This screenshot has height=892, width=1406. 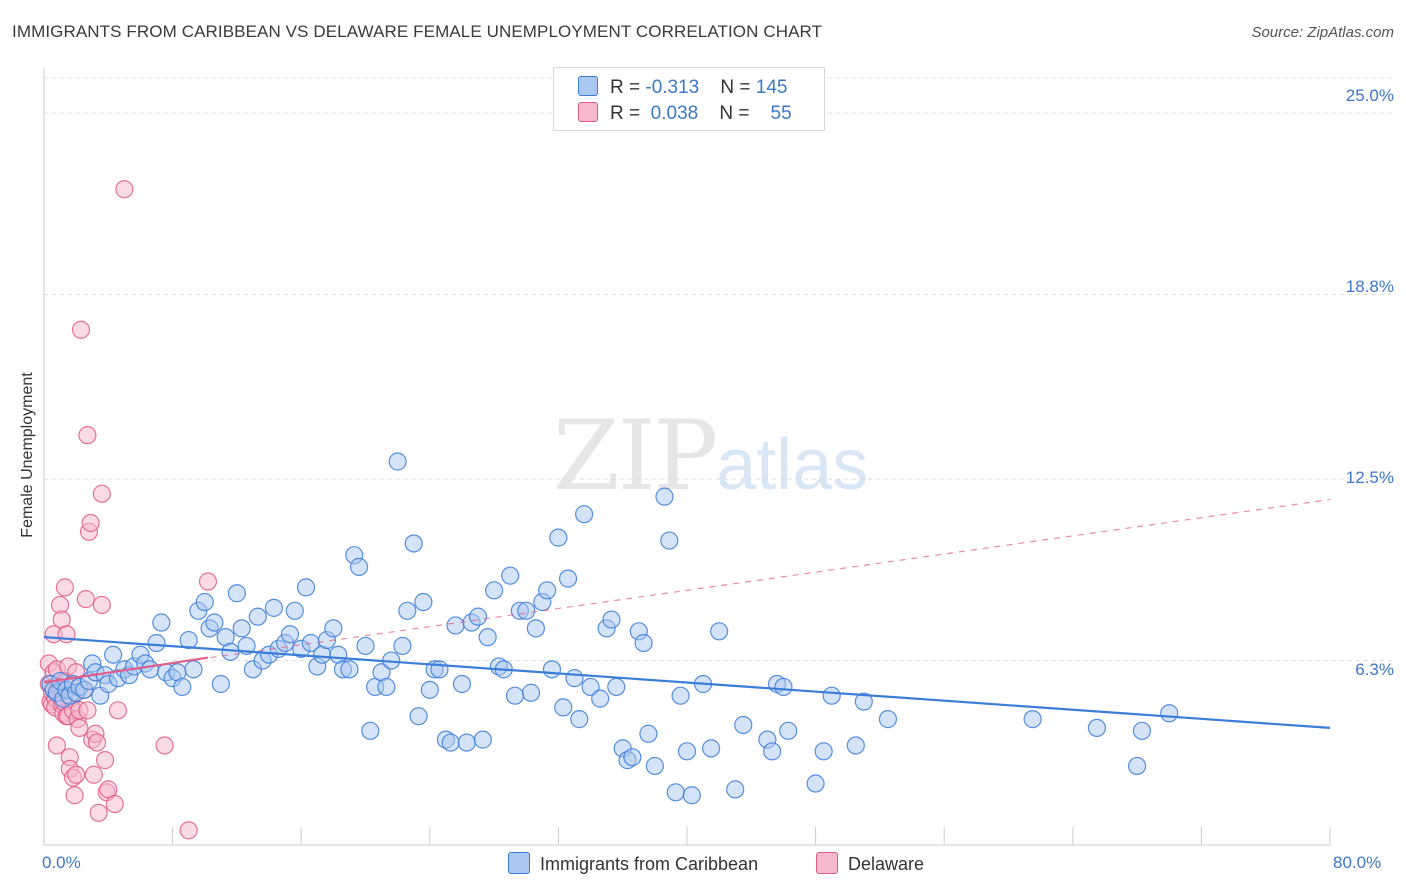 I want to click on source-label: Source: ZipAtlas.com, so click(x=1322, y=32).